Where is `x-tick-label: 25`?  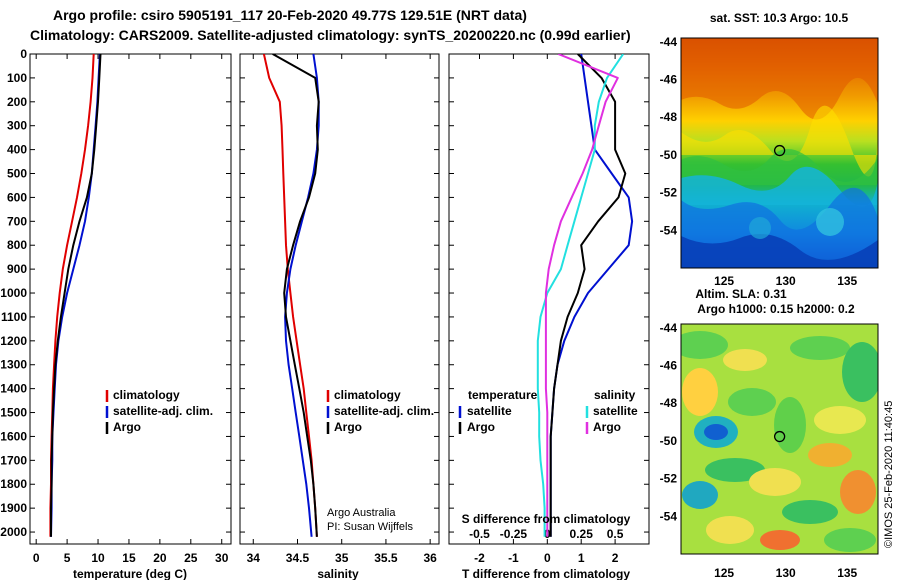
x-tick-label: 25 is located at coordinates (191, 558).